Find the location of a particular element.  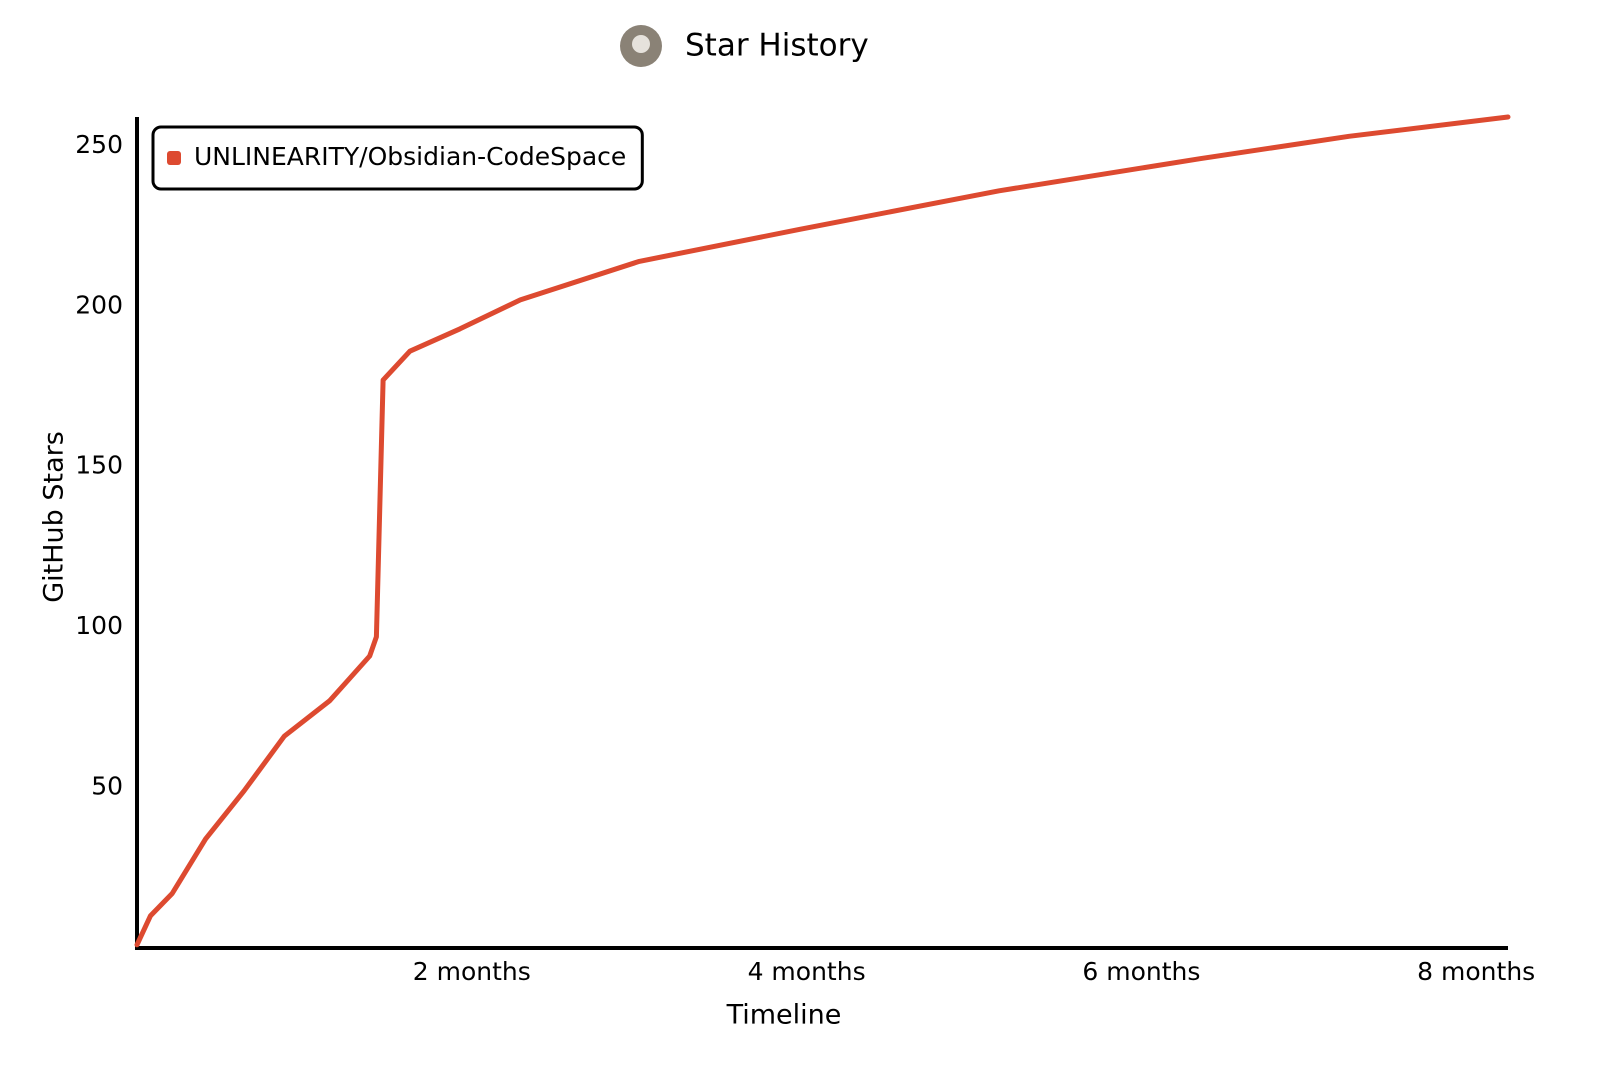

y-tick-label: 150 is located at coordinates (99, 465).